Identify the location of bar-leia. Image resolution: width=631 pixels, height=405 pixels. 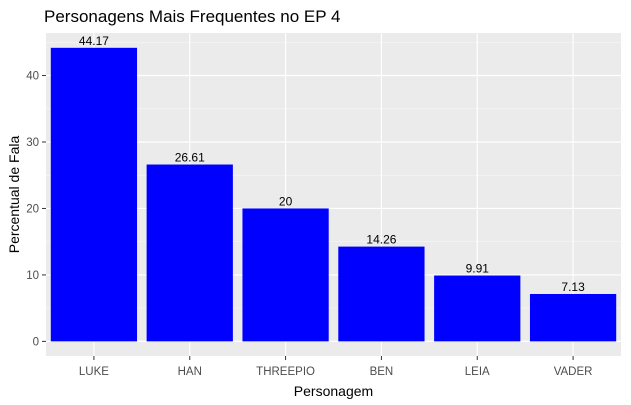
(477, 308).